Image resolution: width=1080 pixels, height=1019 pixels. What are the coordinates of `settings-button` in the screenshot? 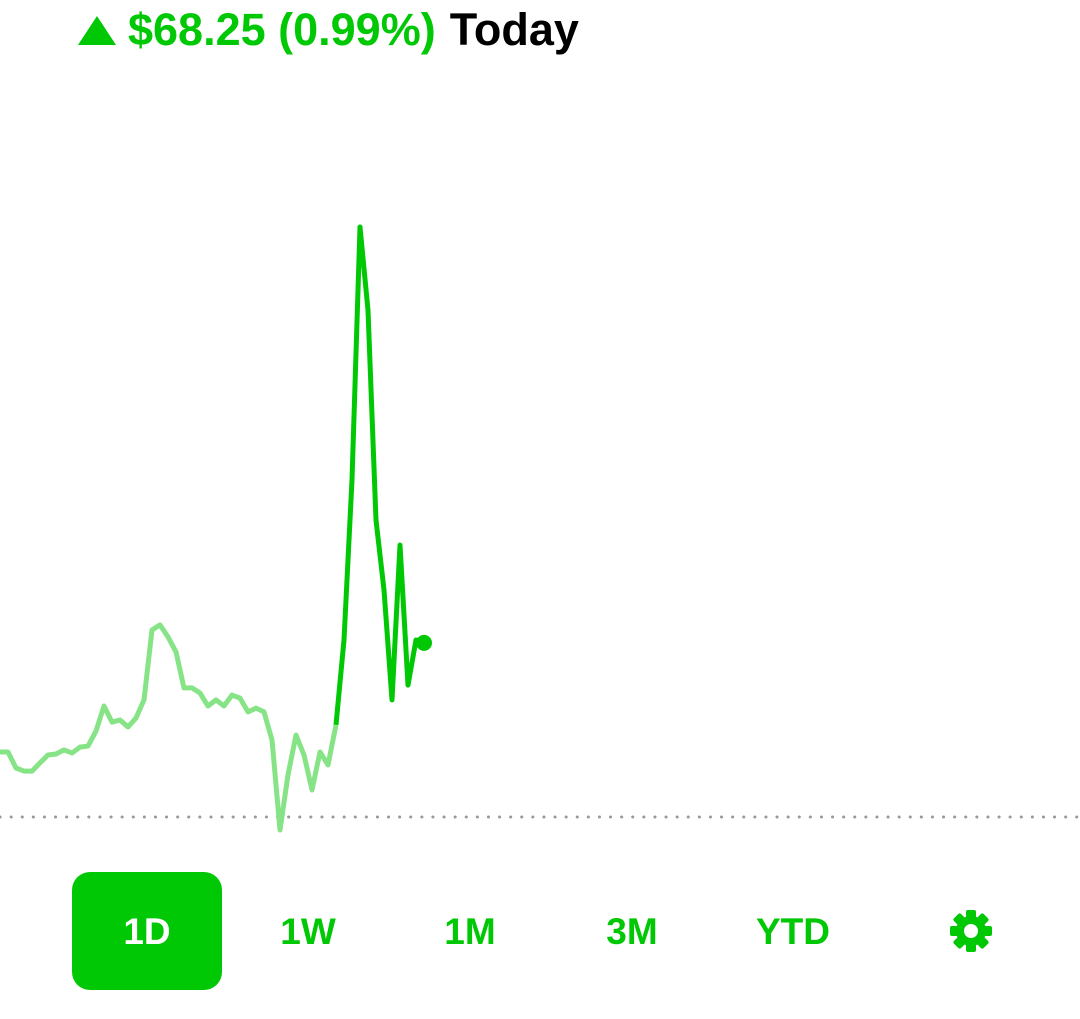 It's located at (971, 931).